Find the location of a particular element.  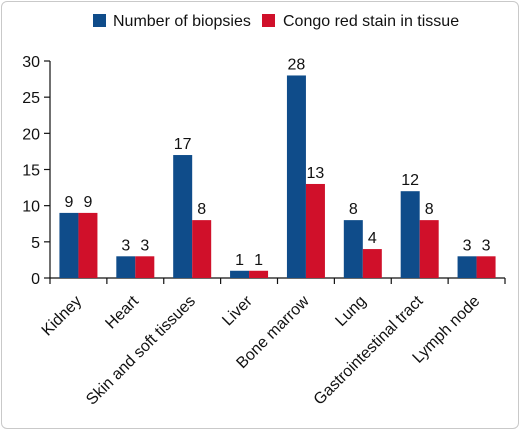

y-tick-label: 0 is located at coordinates (35, 279).